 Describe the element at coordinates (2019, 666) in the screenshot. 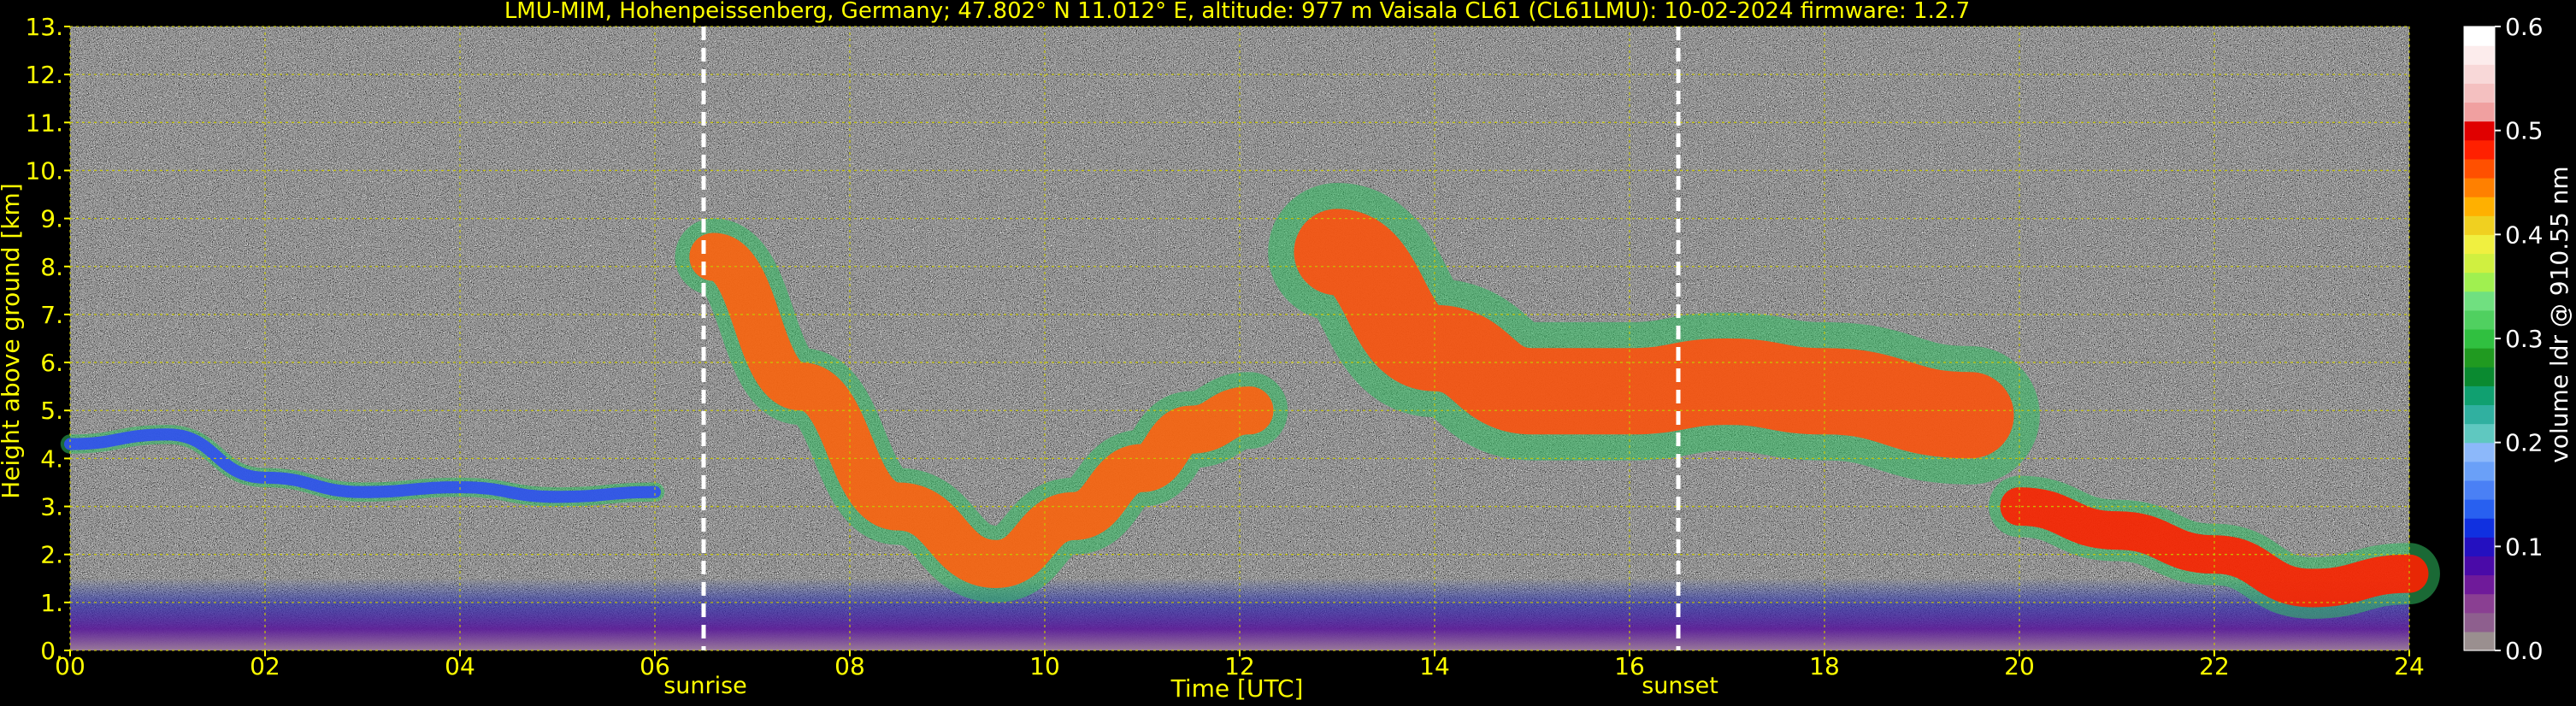

I see `x-tick-label: 20` at that location.